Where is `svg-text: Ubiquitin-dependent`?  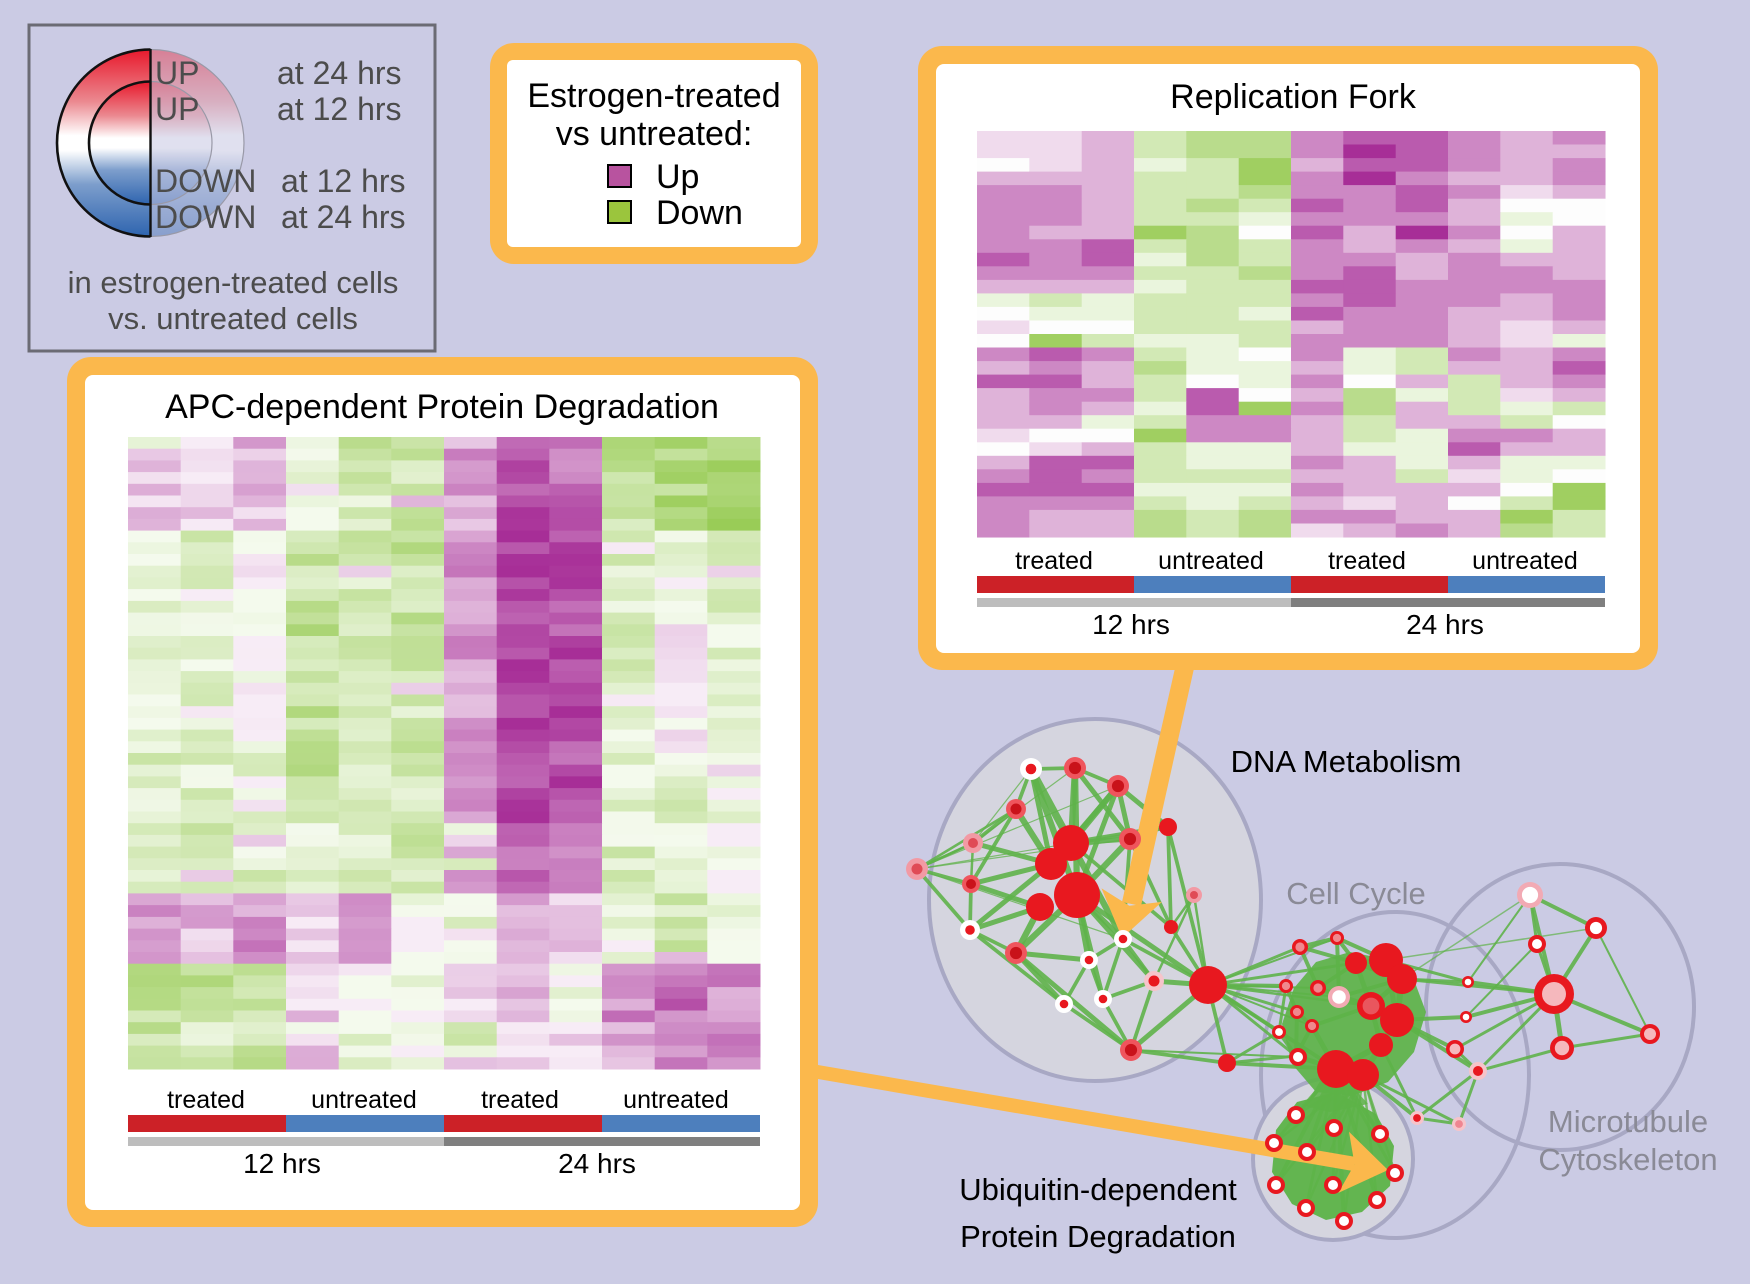 svg-text: Ubiquitin-dependent is located at coordinates (1098, 1189).